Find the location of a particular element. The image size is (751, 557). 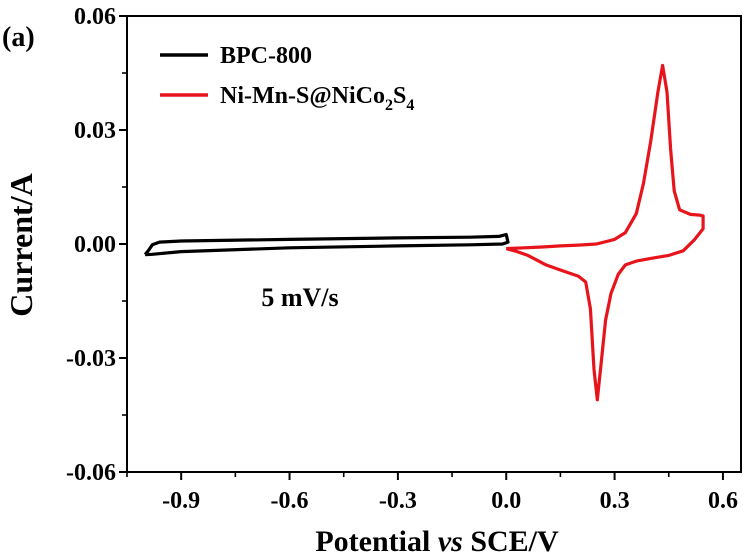

panel-label: (a) is located at coordinates (18, 37).